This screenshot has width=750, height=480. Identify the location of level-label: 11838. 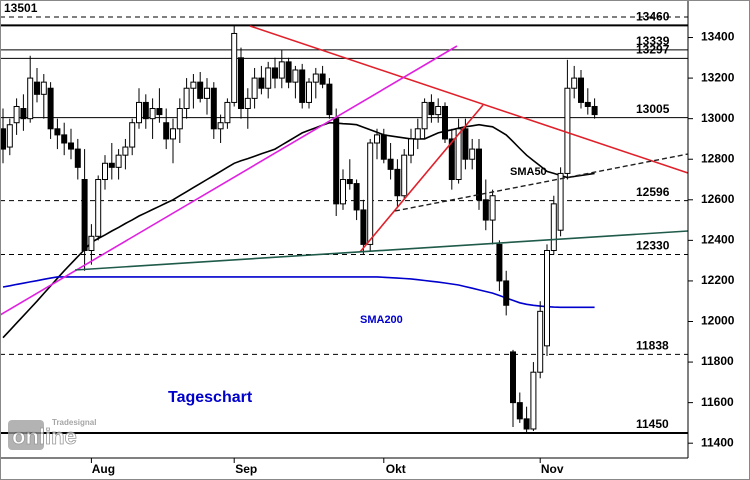
(652, 346).